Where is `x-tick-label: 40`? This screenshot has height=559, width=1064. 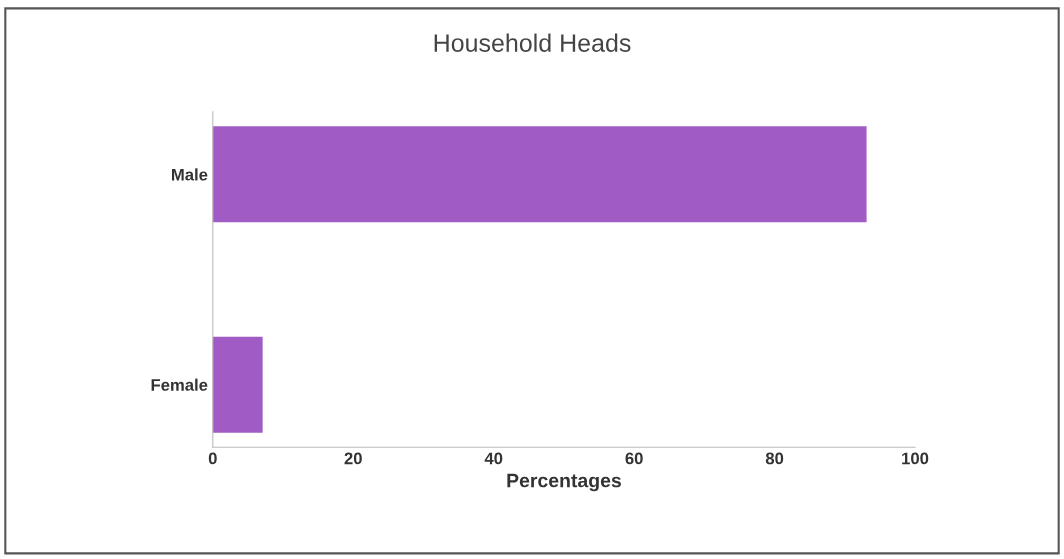 x-tick-label: 40 is located at coordinates (493, 458).